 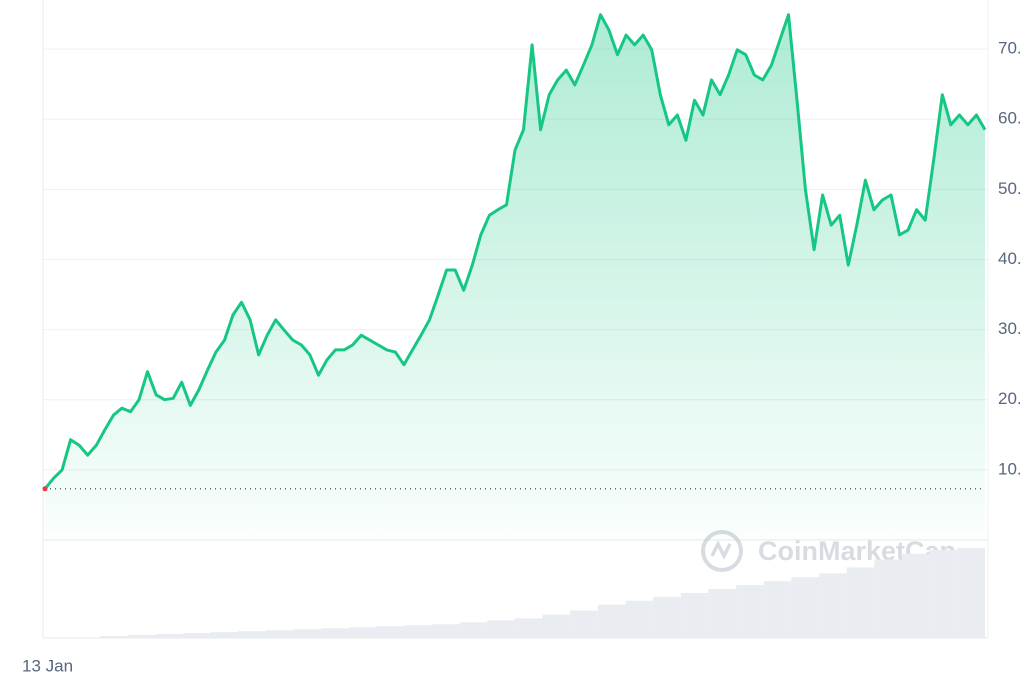 I want to click on y-tick-label: 40., so click(x=1010, y=258).